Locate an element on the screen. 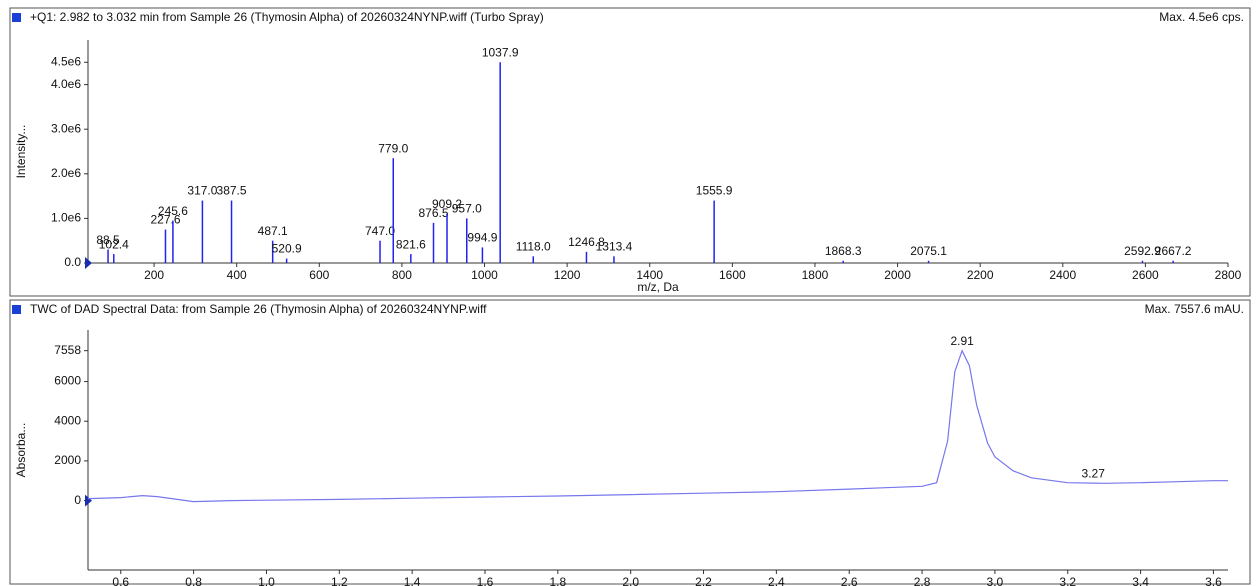 The width and height of the screenshot is (1259, 586). peak-label: 387.5 is located at coordinates (232, 191).